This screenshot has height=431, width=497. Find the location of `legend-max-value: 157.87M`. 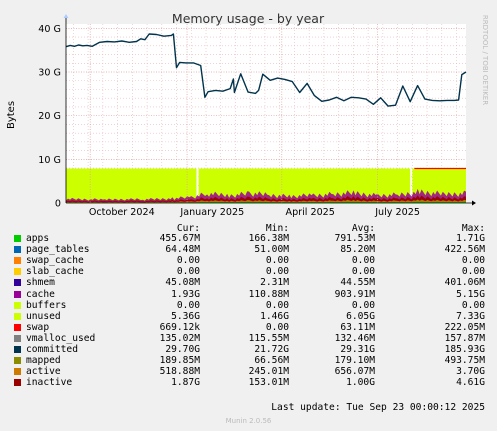

legend-max-value: 157.87M is located at coordinates (464, 338).